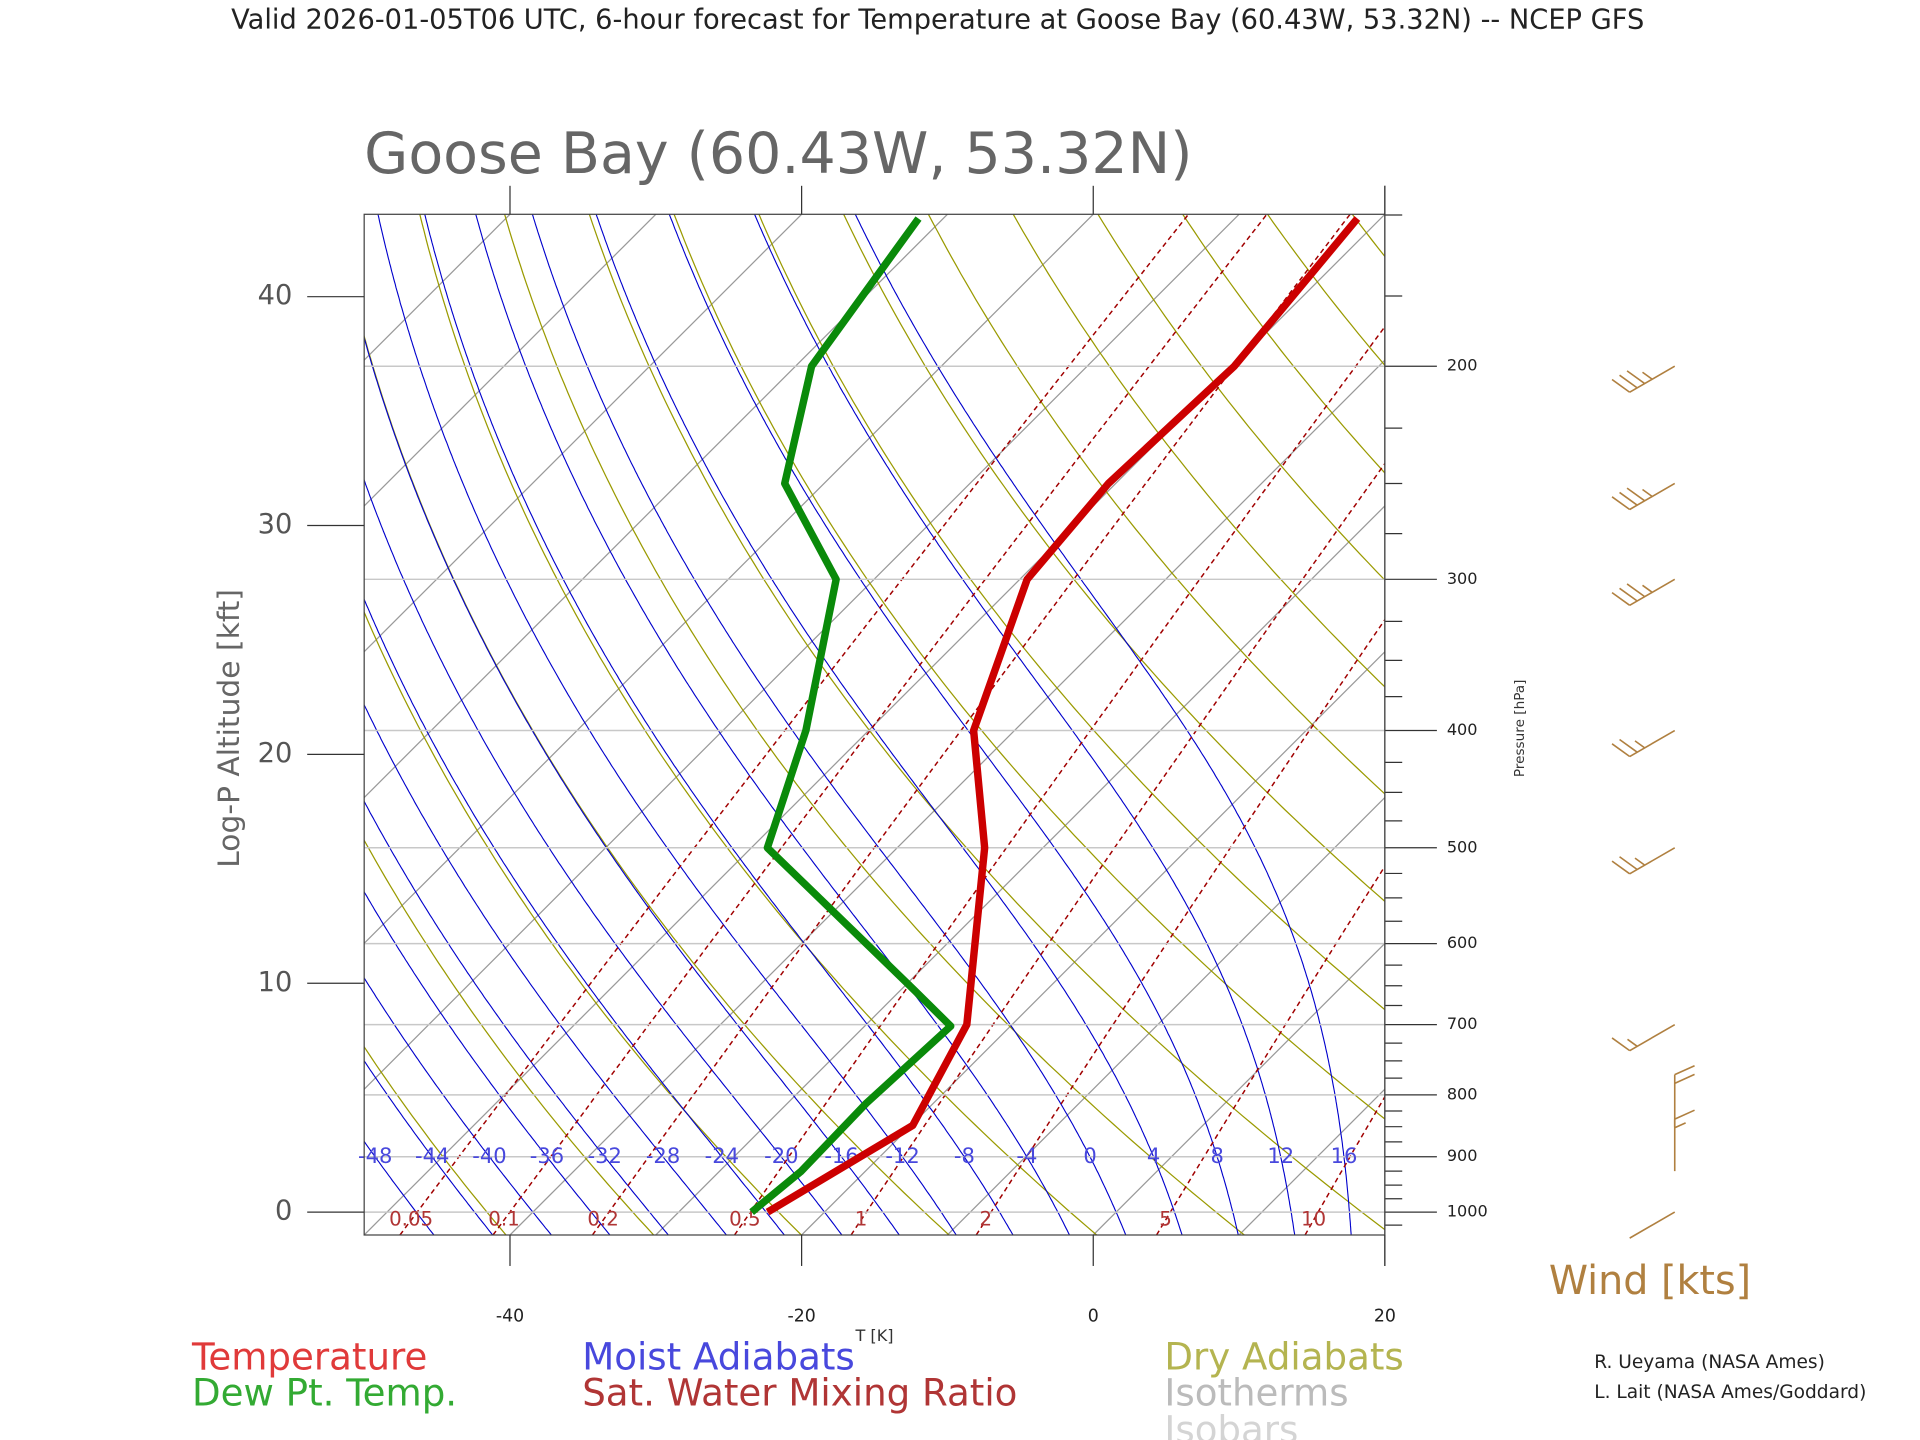 The height and width of the screenshot is (1440, 1920). Describe the element at coordinates (1462, 846) in the screenshot. I see `pressure-tick-label: 500` at that location.